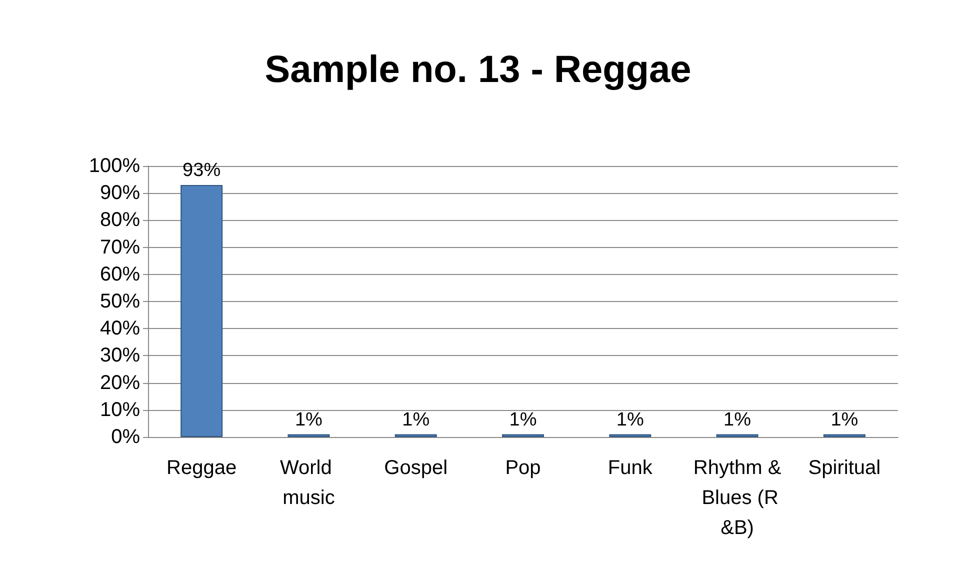 This screenshot has width=958, height=581. Describe the element at coordinates (120, 247) in the screenshot. I see `y-tick-label: 70%` at that location.